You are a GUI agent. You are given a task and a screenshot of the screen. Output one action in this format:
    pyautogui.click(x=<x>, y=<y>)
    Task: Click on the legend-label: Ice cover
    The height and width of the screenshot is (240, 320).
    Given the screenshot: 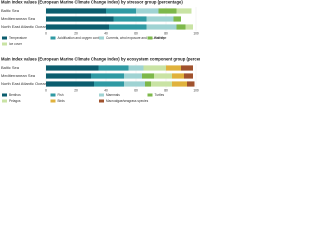 What is the action you would take?
    pyautogui.click(x=16, y=44)
    